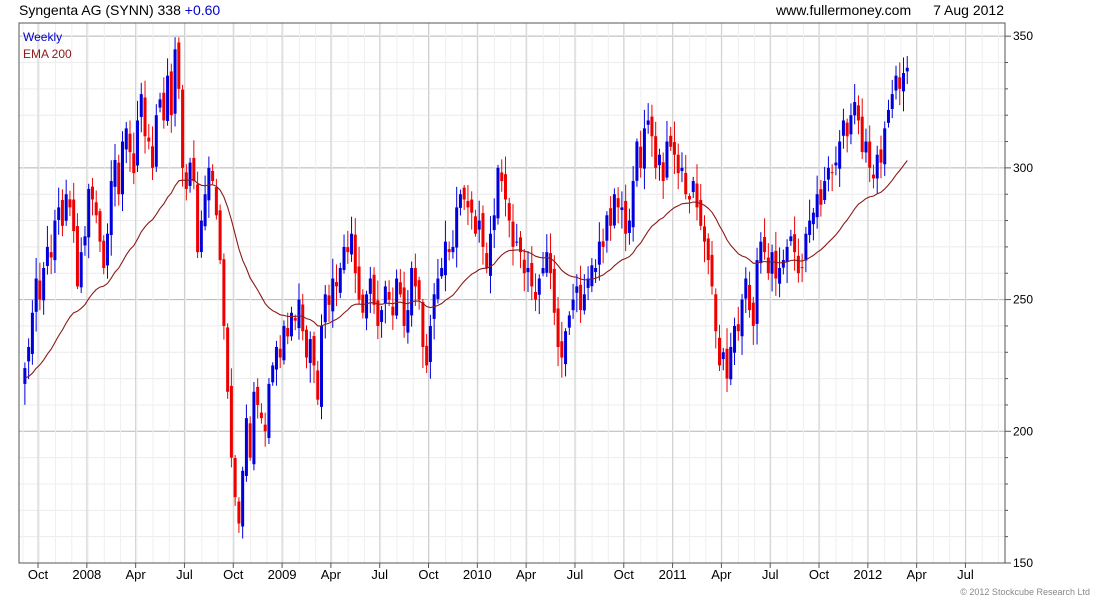 This screenshot has height=600, width=1100. I want to click on header-right: www.fullermoney.com 7 Aug 2012, so click(890, 10).